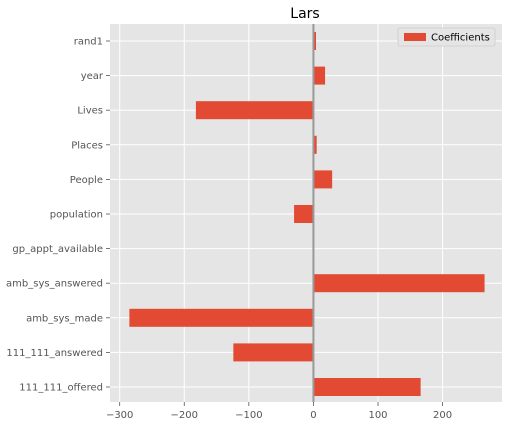 This screenshot has height=428, width=506. Describe the element at coordinates (90, 111) in the screenshot. I see `y-tick-label: Lives` at that location.